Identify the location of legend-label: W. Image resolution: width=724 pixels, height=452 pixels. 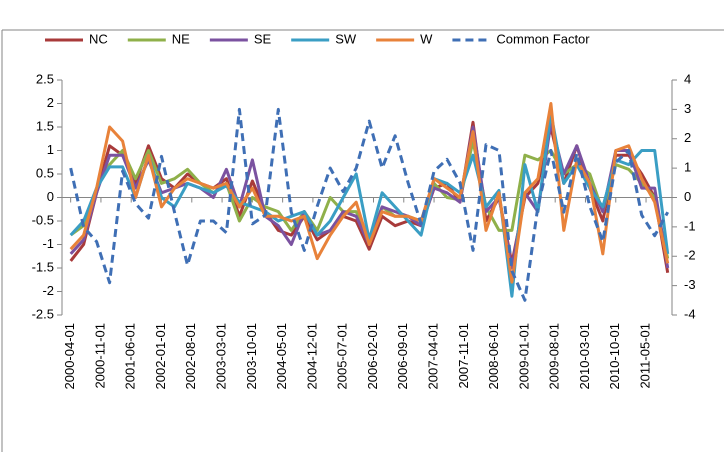
(426, 38).